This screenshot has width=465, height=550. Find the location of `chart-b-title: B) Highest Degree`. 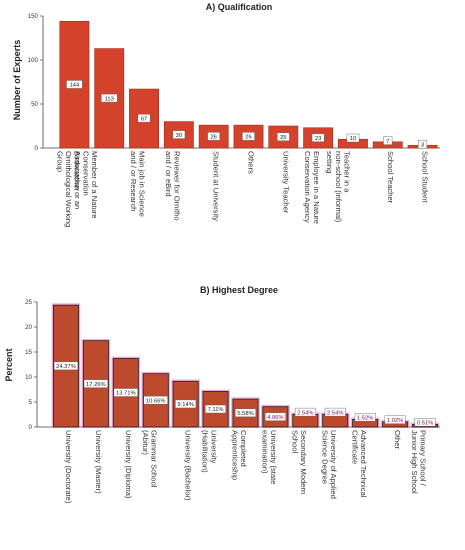

chart-b-title: B) Highest Degree is located at coordinates (239, 290).